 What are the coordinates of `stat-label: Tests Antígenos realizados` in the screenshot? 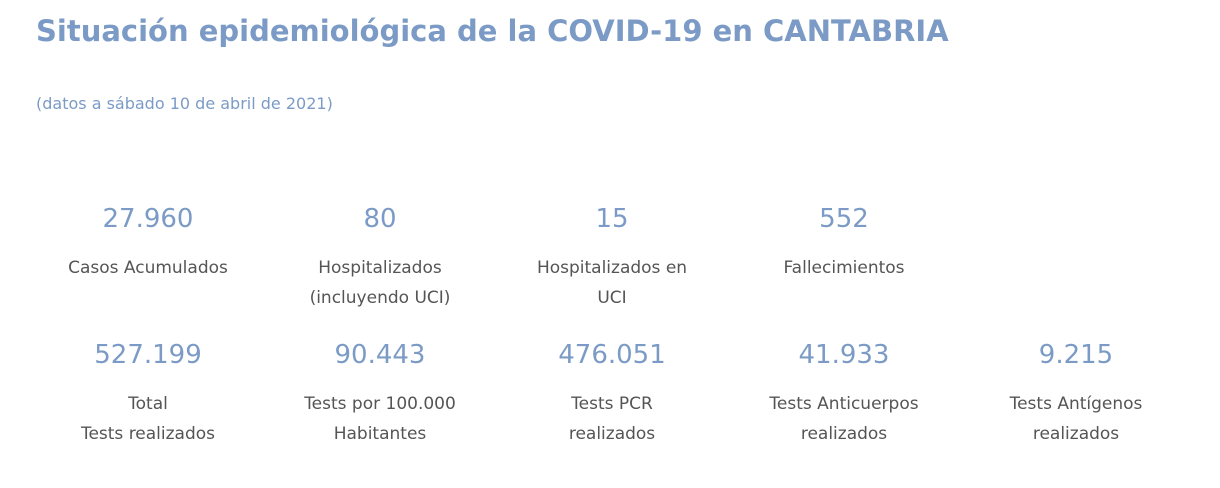 It's located at (1076, 419).